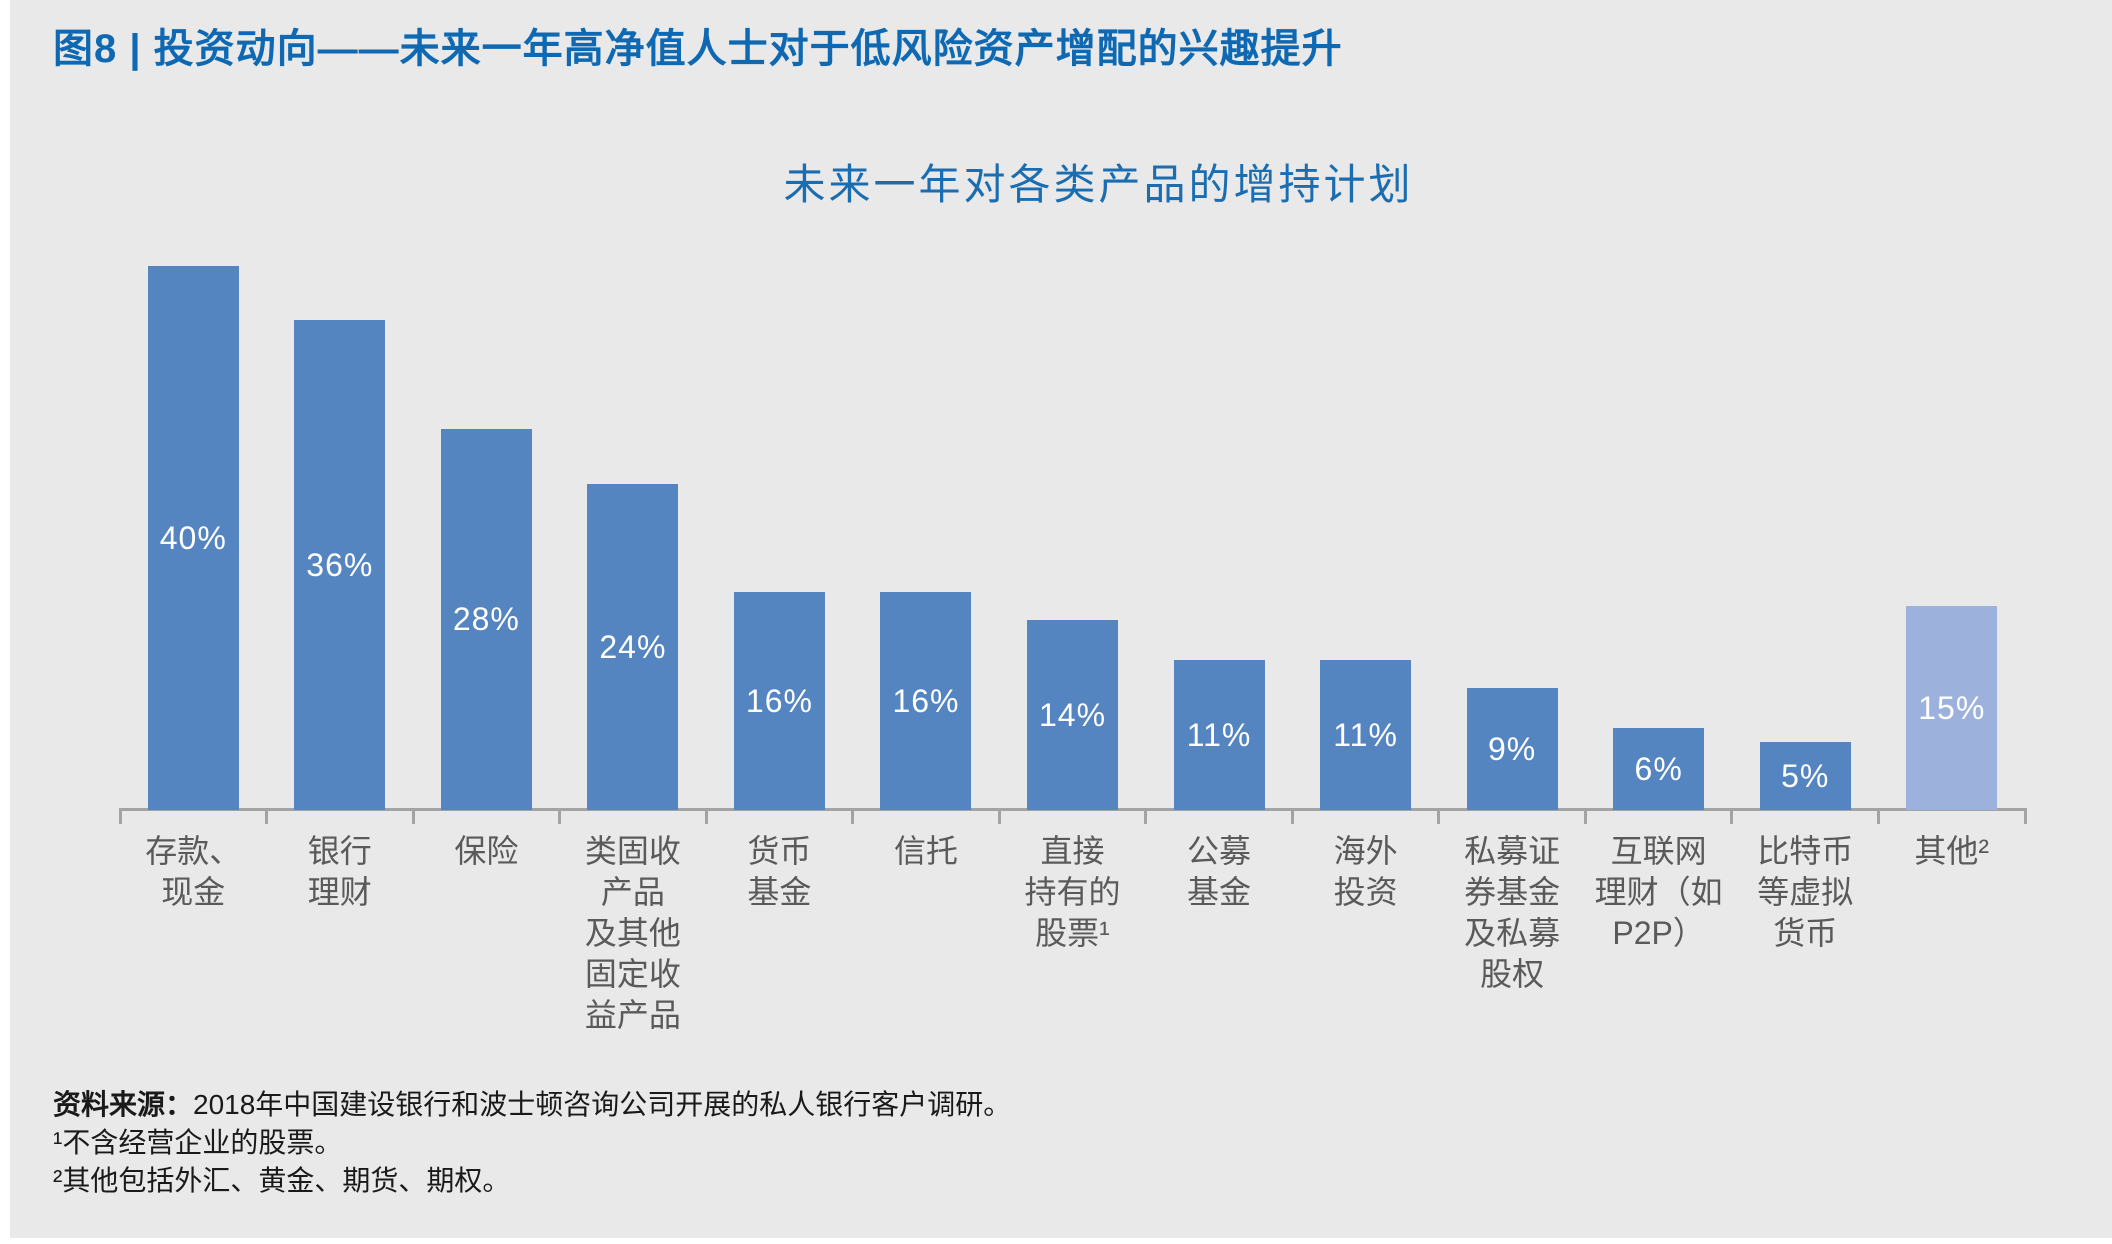 Image resolution: width=2112 pixels, height=1244 pixels. I want to click on bar: 9%, so click(1512, 749).